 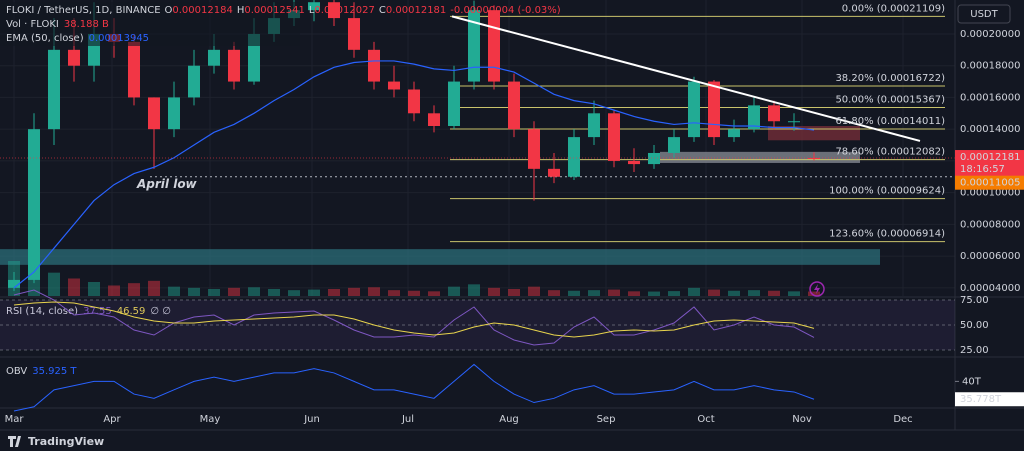 I want to click on ohlc-value: 0.00012181, so click(x=416, y=10).